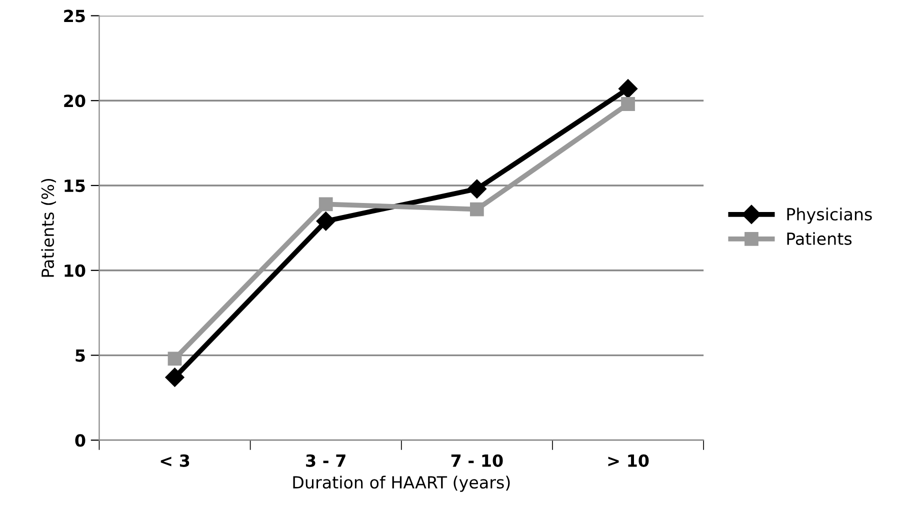 Image resolution: width=902 pixels, height=524 pixels. What do you see at coordinates (75, 101) in the screenshot?
I see `y-tick-label: 20` at bounding box center [75, 101].